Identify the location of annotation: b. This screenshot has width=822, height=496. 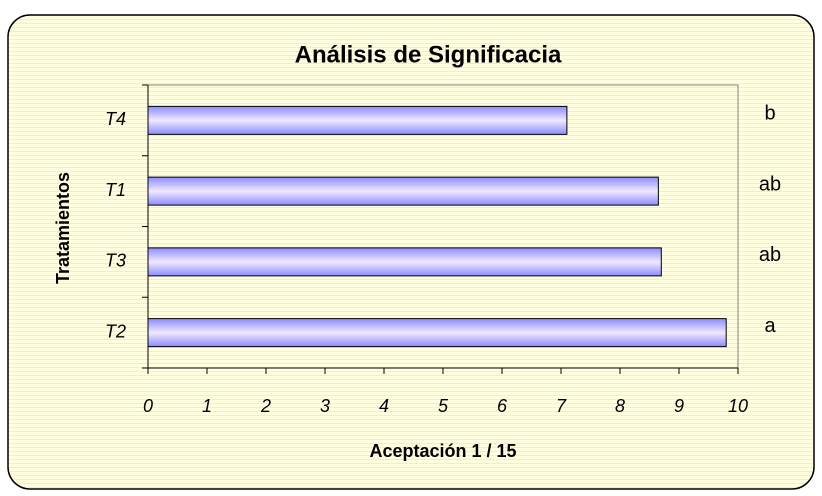
(769, 114).